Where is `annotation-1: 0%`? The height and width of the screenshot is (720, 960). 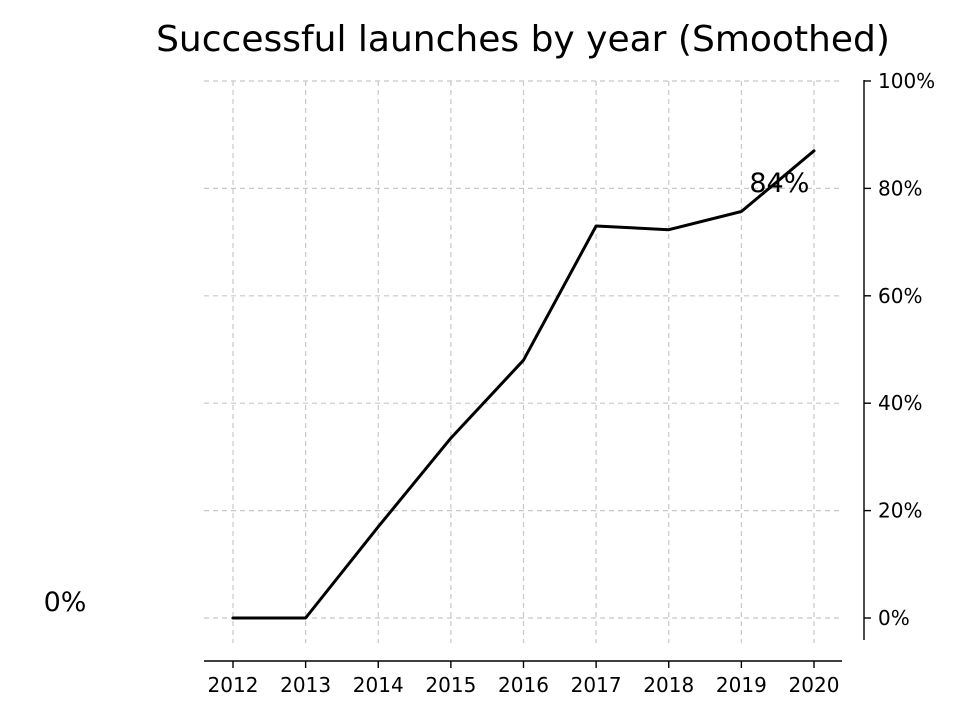 annotation-1: 0% is located at coordinates (65, 602).